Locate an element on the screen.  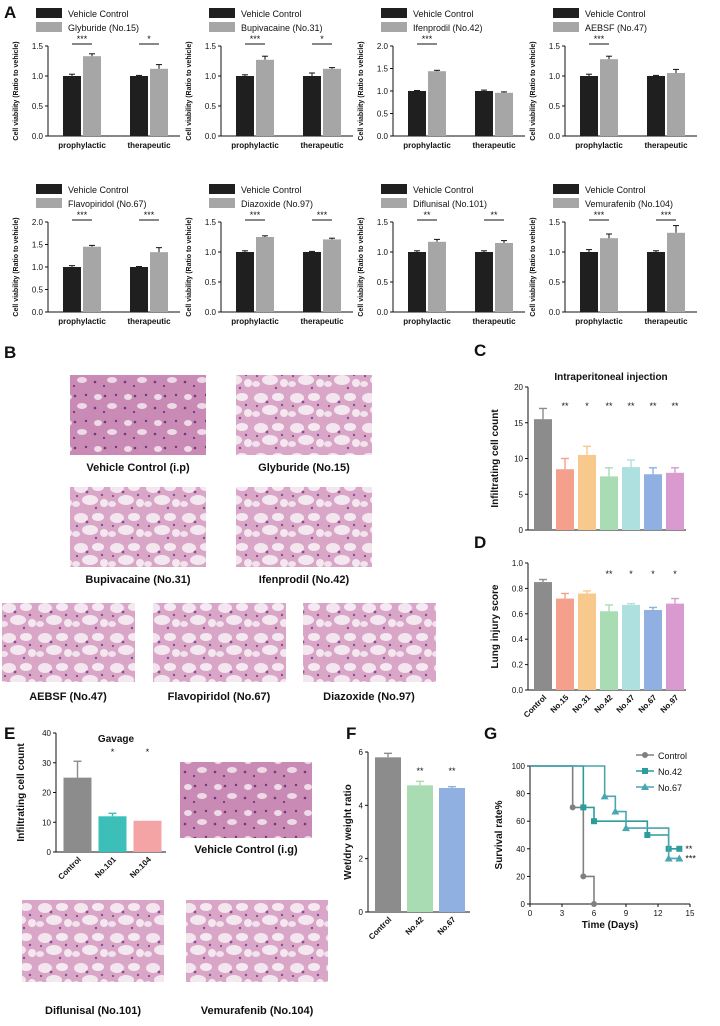
y-tick-label: 0.8 is located at coordinates (518, 588).